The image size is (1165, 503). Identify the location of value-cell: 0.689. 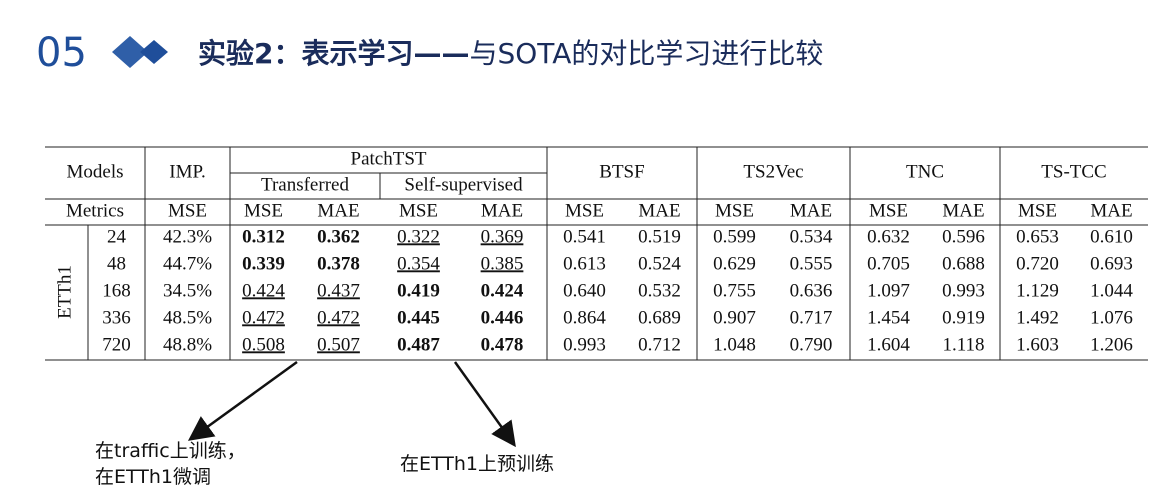
(659, 317).